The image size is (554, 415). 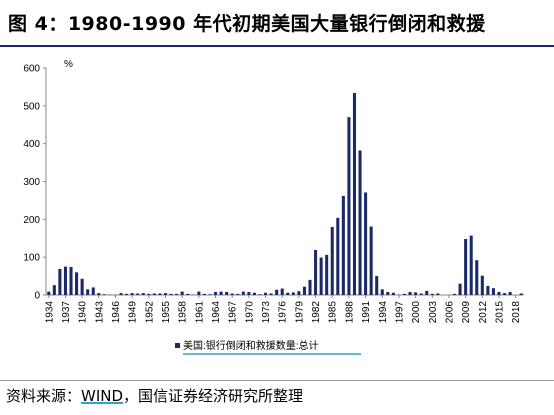 I want to click on source-note: 资料来源：WIND，国信证券经济研究所整理, so click(x=154, y=395).